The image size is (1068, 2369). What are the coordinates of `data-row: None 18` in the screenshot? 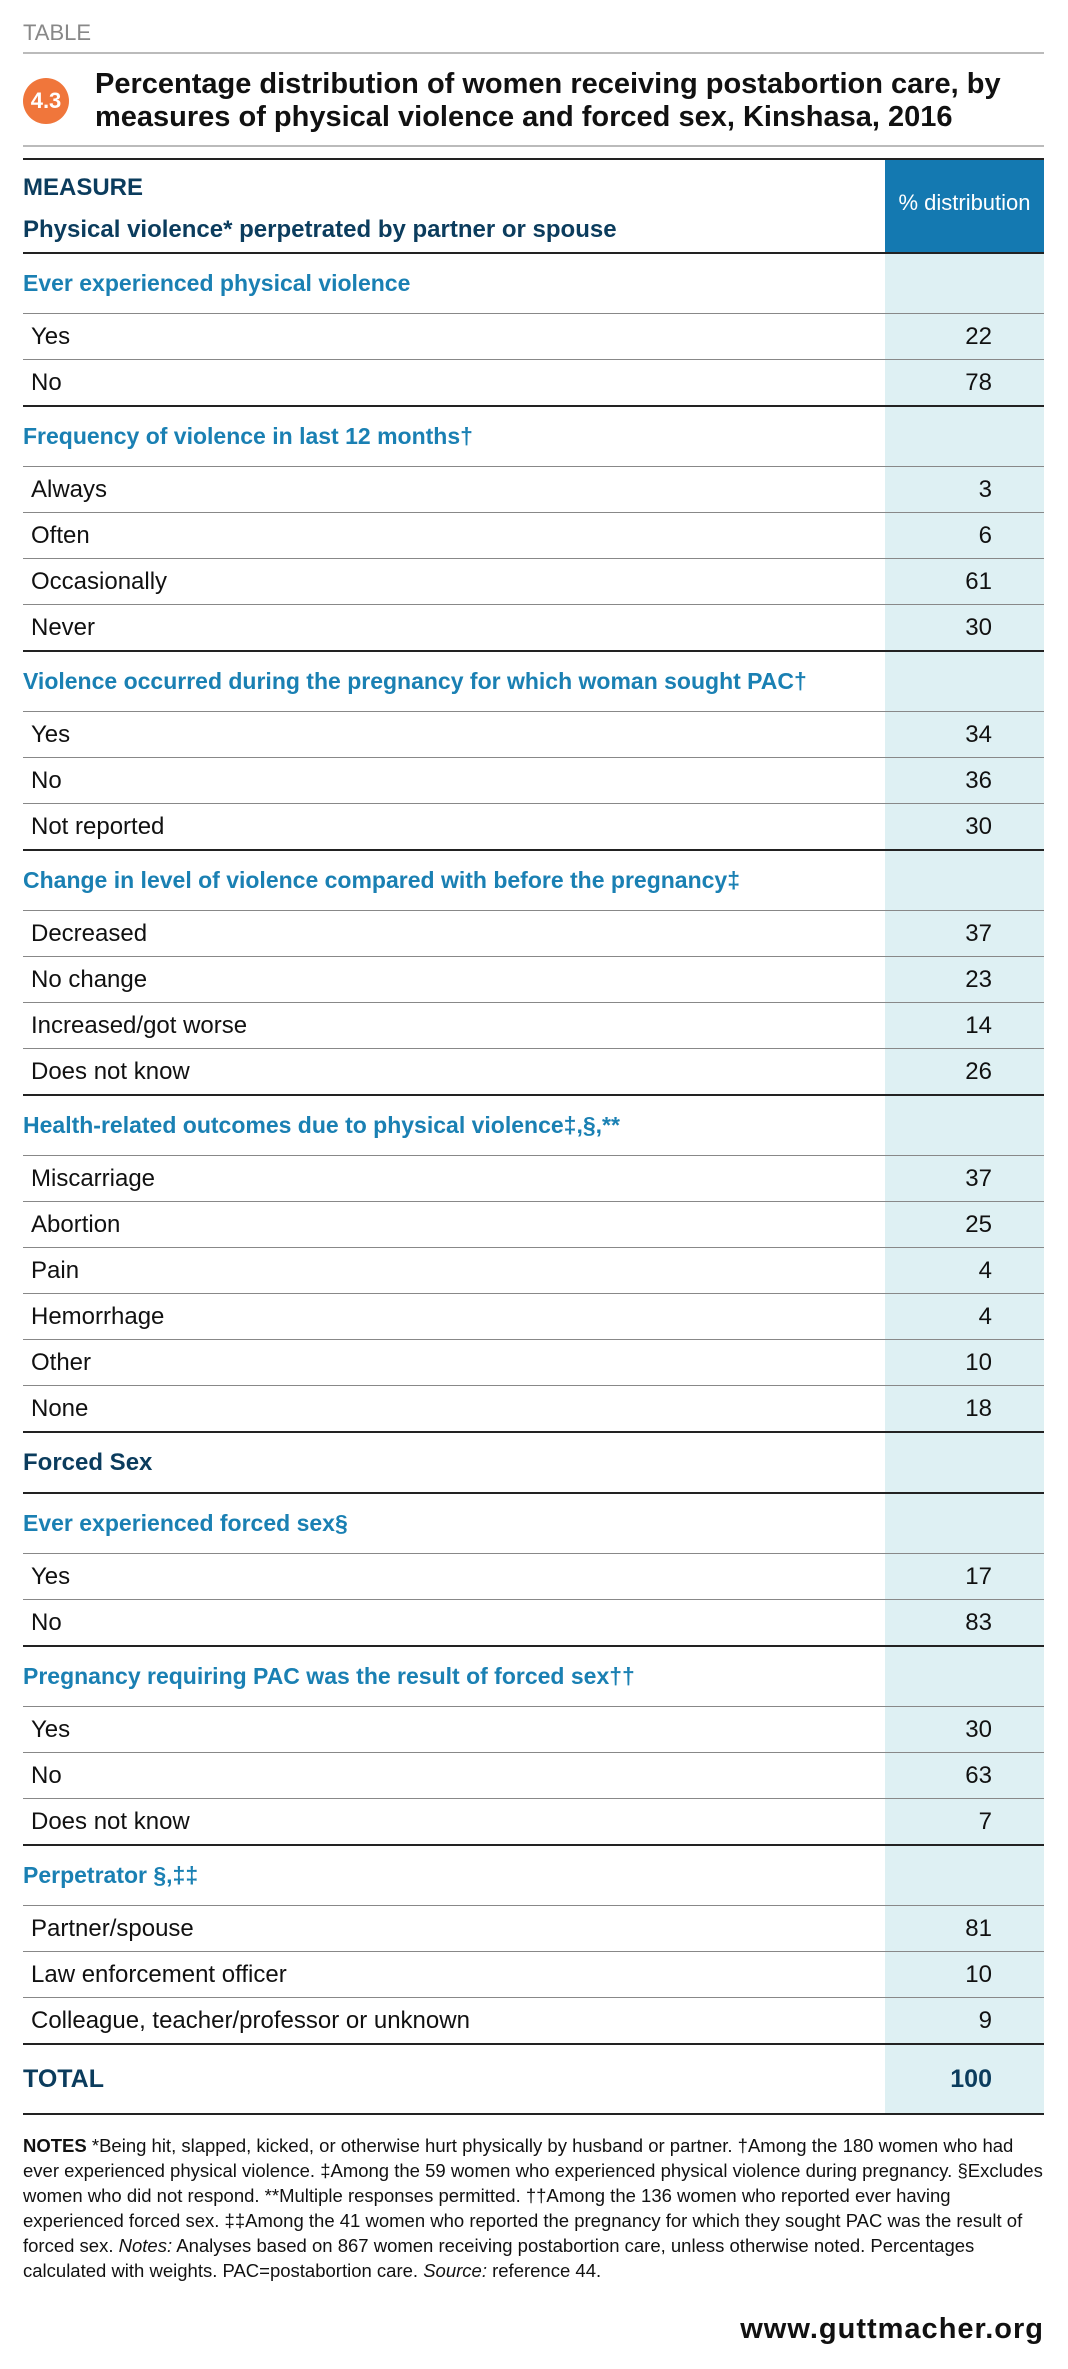 It's located at (533, 1408).